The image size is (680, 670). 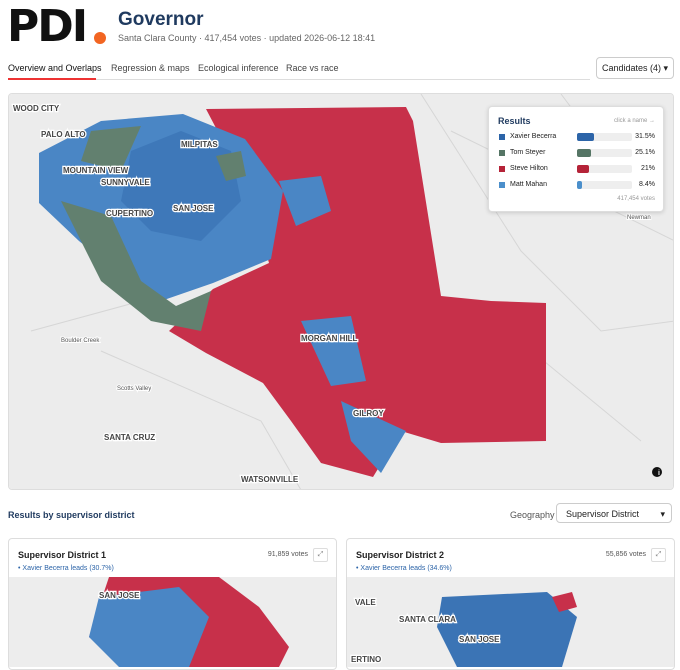 I want to click on candidates-button: Candidates (4) ▾, so click(x=635, y=68).